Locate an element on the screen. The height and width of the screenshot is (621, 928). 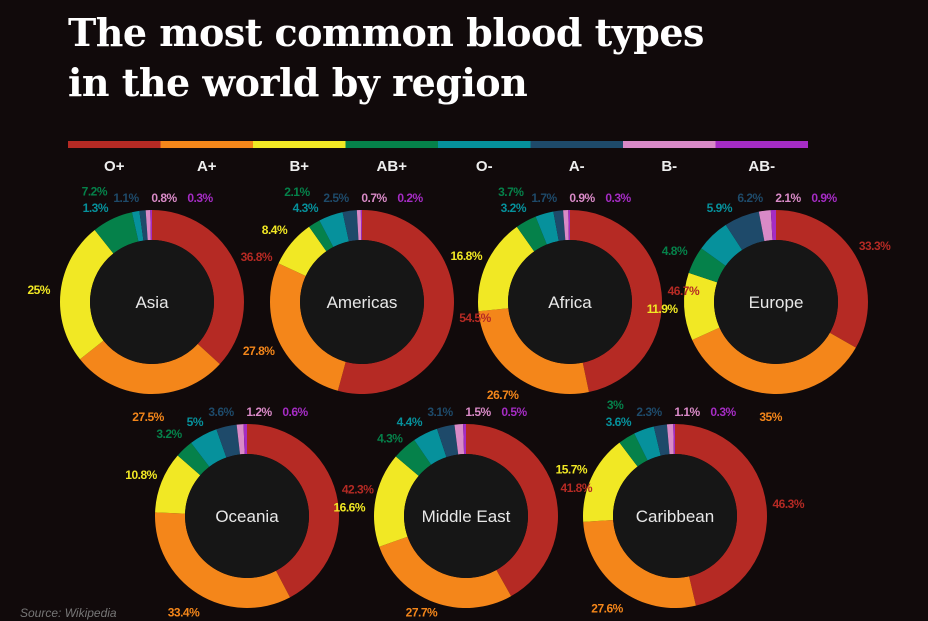
region-label: Asia is located at coordinates (152, 302).